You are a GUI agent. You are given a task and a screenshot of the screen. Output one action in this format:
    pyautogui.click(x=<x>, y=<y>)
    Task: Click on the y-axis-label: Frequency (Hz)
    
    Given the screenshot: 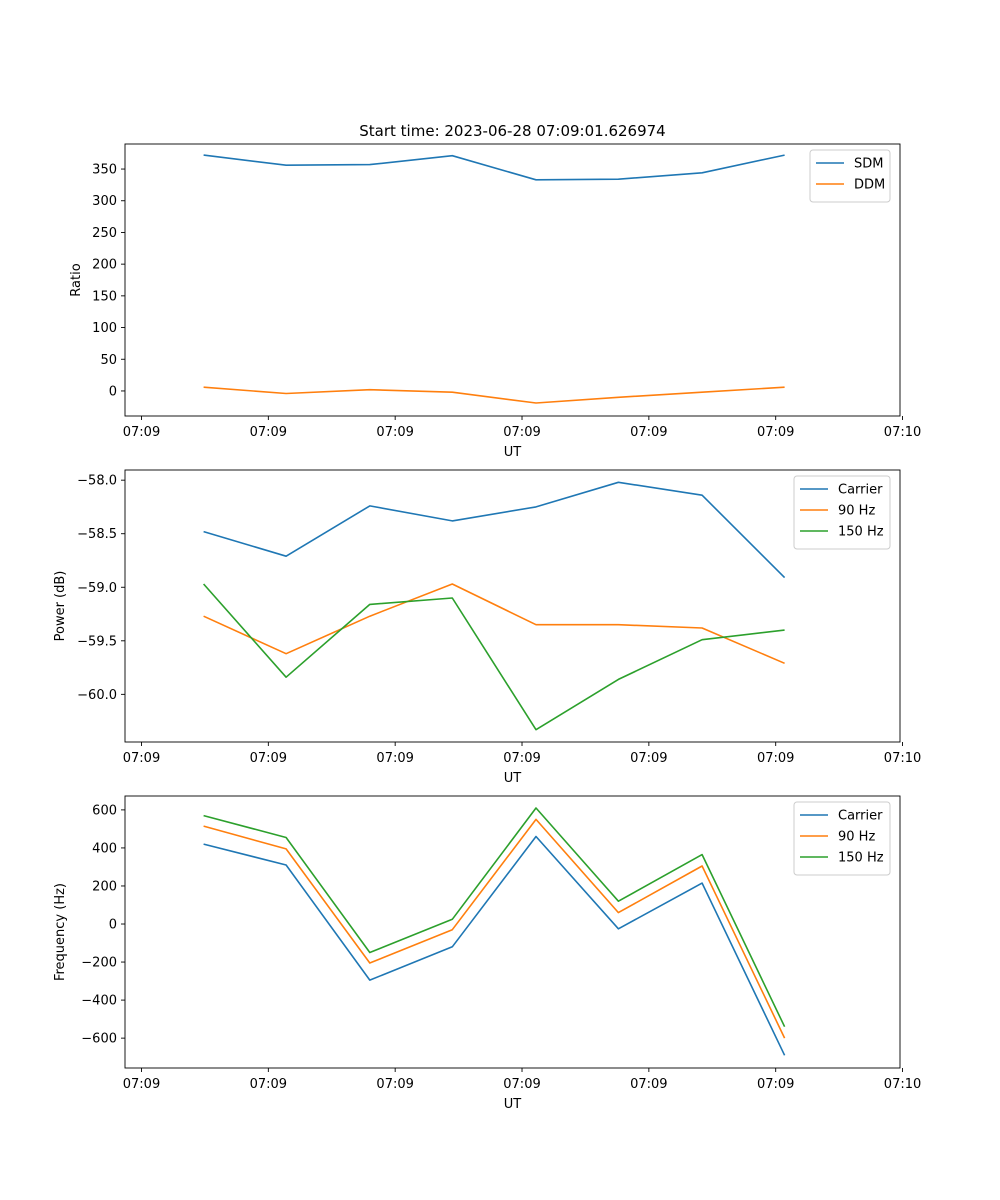 What is the action you would take?
    pyautogui.click(x=60, y=932)
    